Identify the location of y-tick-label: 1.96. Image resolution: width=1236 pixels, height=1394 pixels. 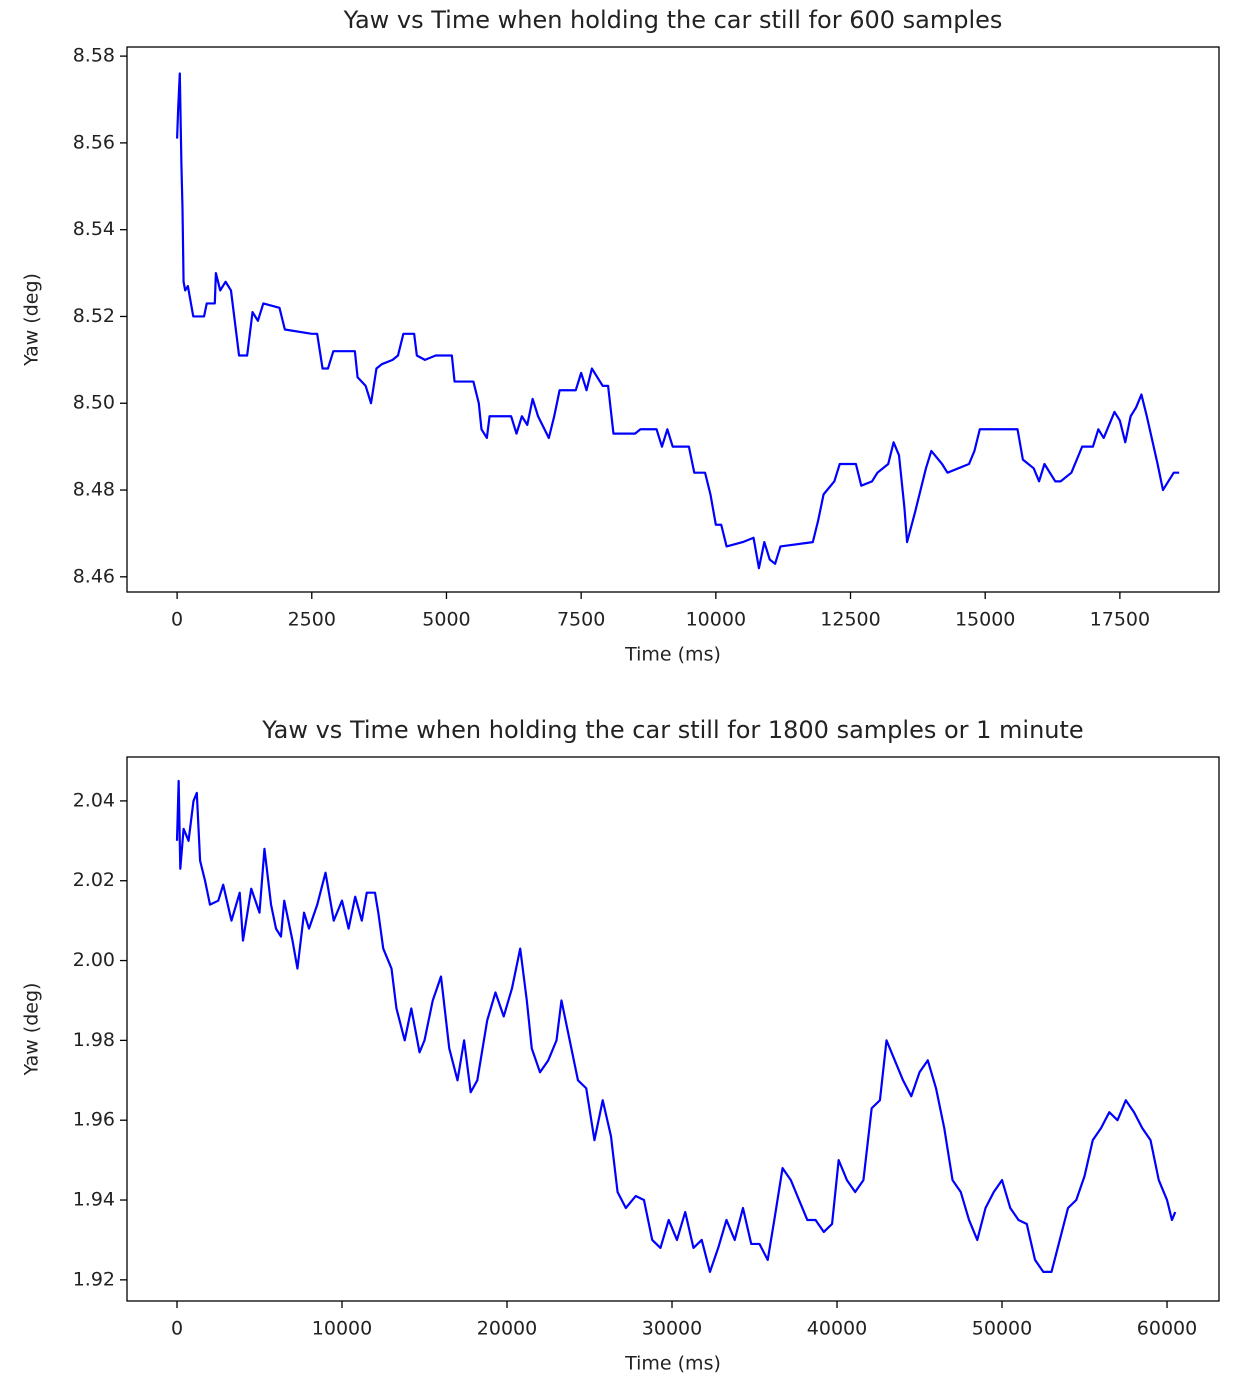
(94, 1120).